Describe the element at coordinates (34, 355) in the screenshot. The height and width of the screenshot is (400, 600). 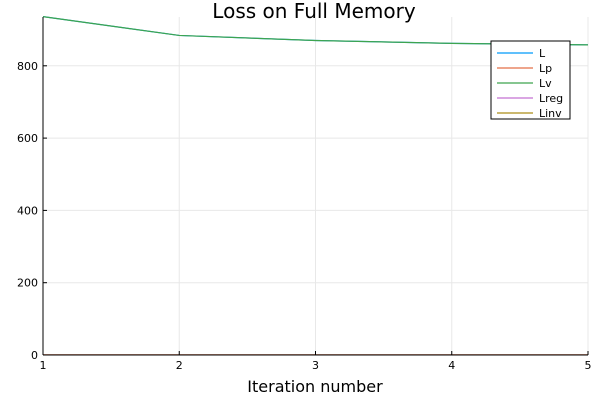
I see `y-tick-label: 0` at that location.